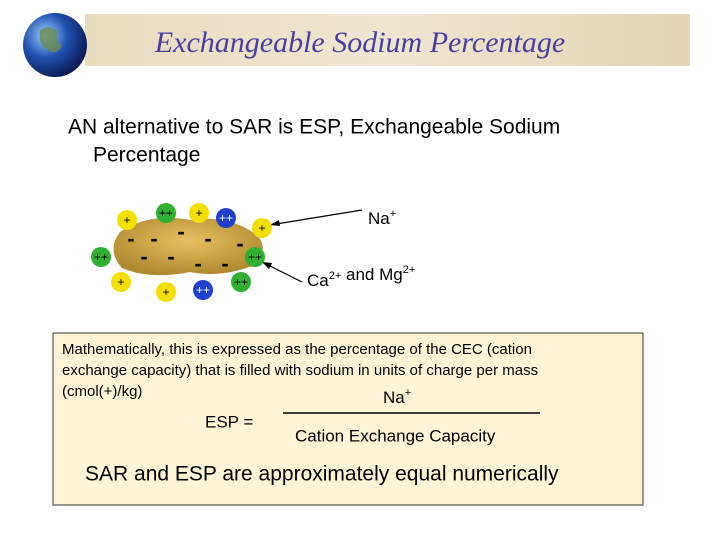 This screenshot has width=720, height=540. I want to click on label-base: and Mg, so click(371, 274).